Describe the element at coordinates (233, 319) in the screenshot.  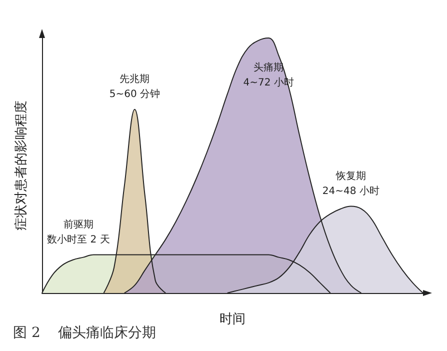
I see `x-axis-title: 时间` at that location.